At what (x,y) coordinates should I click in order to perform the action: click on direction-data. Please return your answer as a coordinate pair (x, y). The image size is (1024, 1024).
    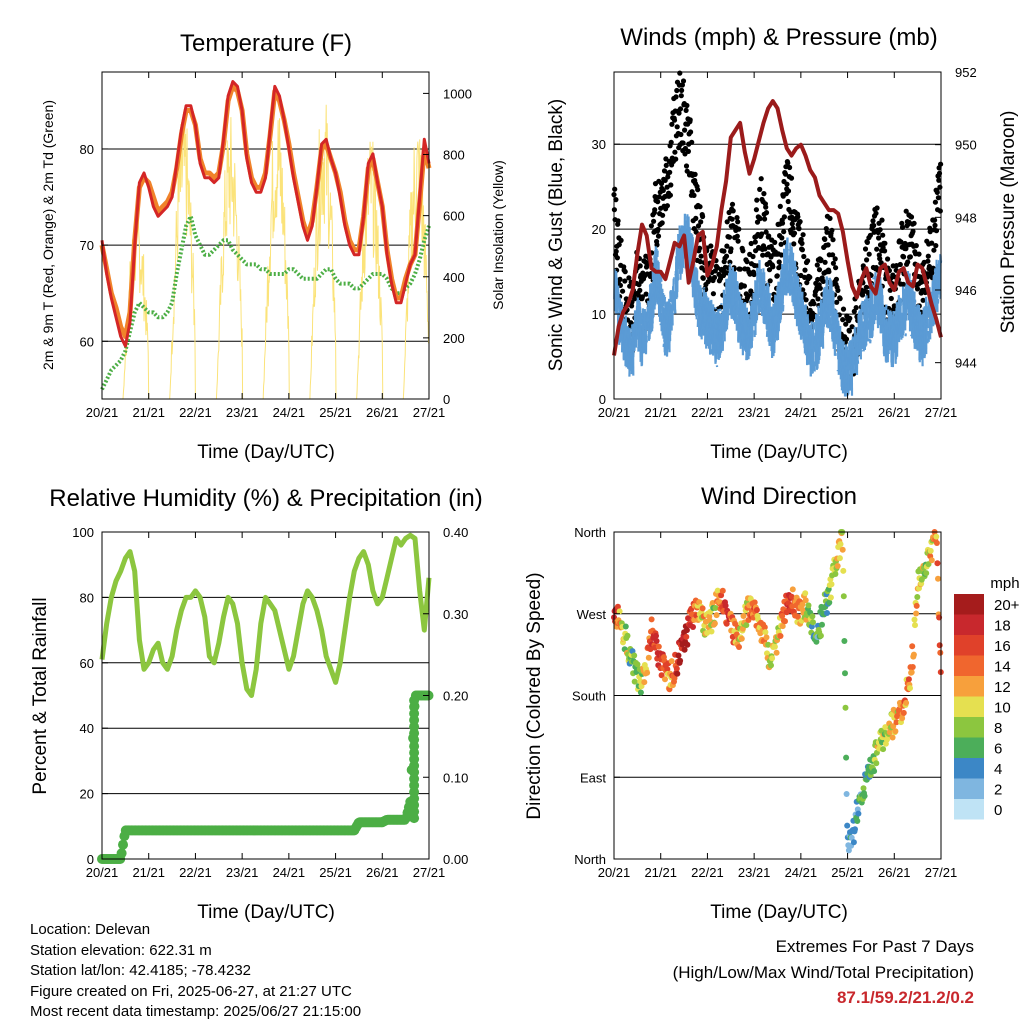
    Looking at the image, I should click on (777, 691).